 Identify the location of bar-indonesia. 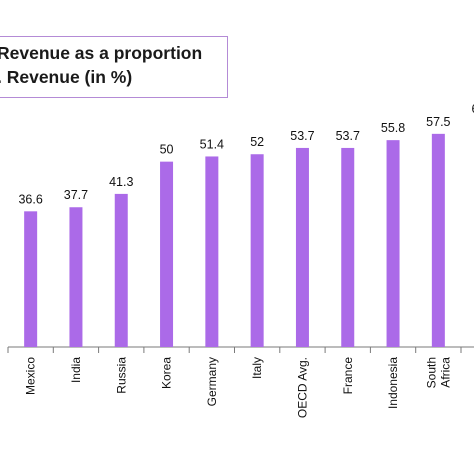
(393, 243).